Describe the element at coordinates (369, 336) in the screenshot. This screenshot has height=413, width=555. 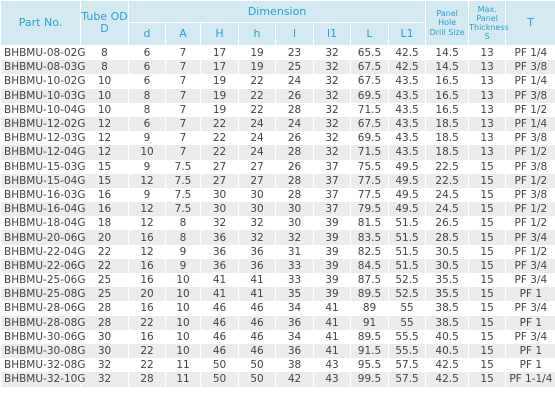
I see `table-cell: 89.5` at that location.